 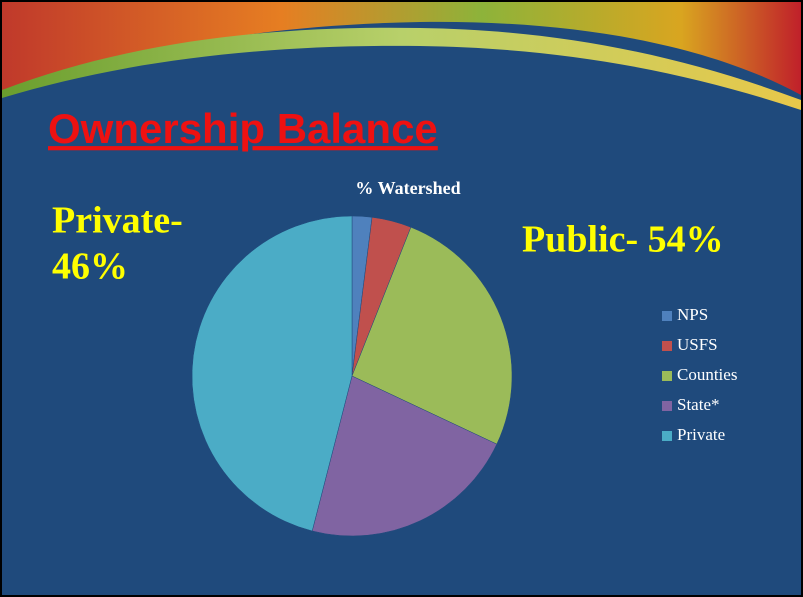 What do you see at coordinates (407, 188) in the screenshot?
I see `chart-title: % Watershed` at bounding box center [407, 188].